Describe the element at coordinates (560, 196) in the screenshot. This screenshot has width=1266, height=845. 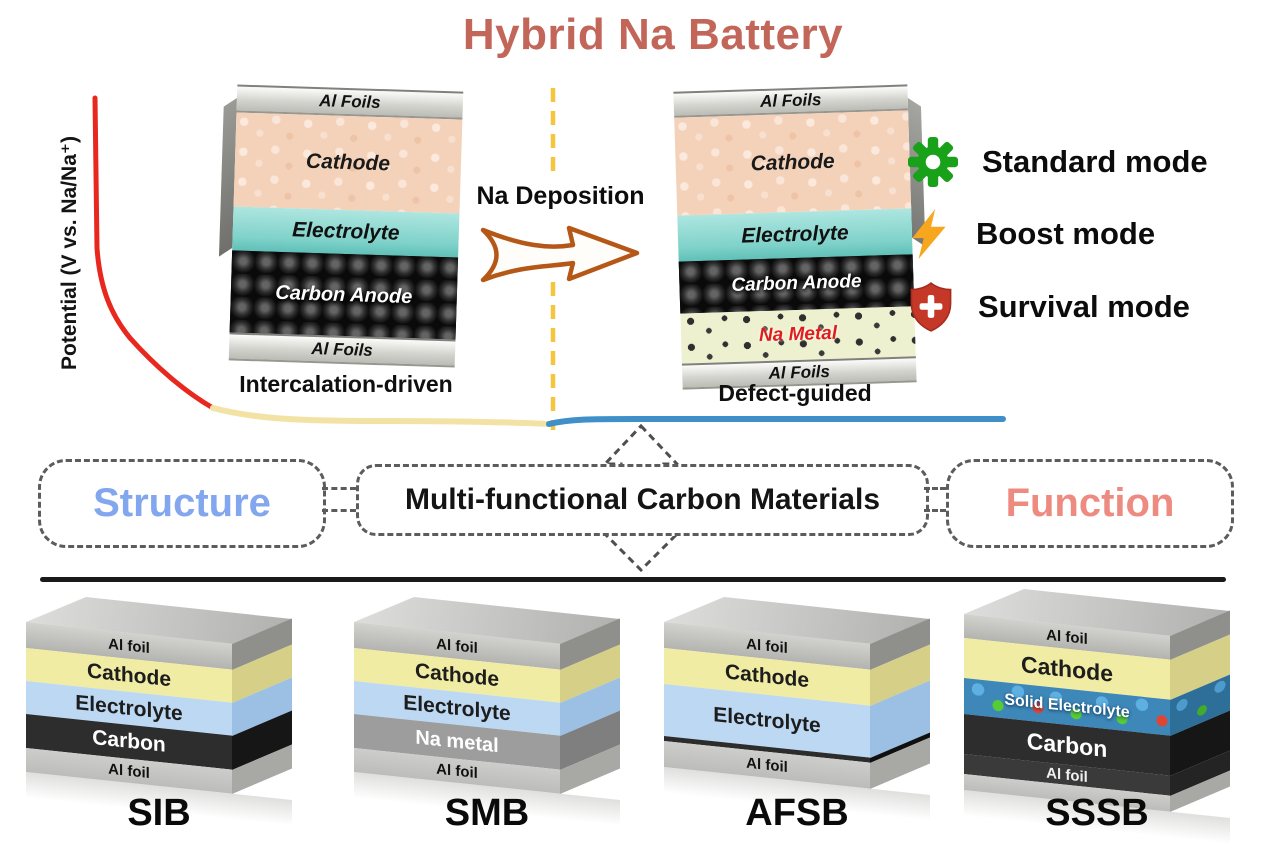
I see `na-deposition-label: Na Deposition` at that location.